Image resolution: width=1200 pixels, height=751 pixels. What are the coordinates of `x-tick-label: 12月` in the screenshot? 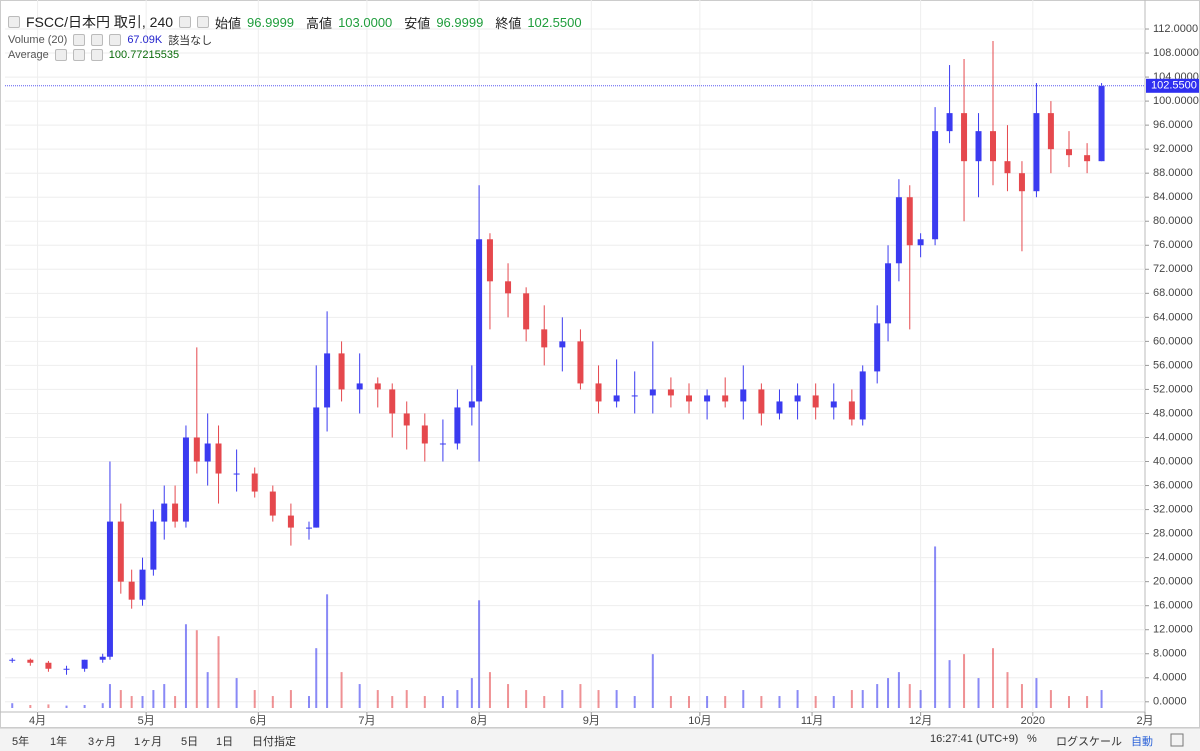 It's located at (920, 721).